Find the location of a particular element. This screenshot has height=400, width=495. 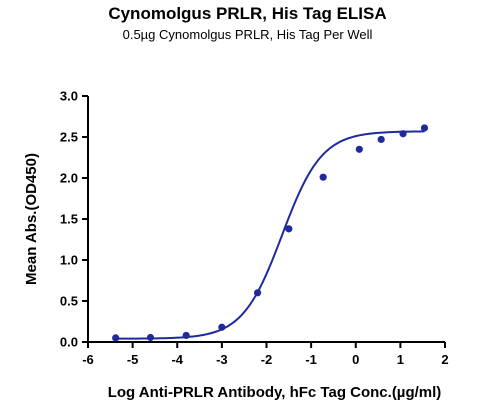

x-tick-label: 2 is located at coordinates (444, 359).